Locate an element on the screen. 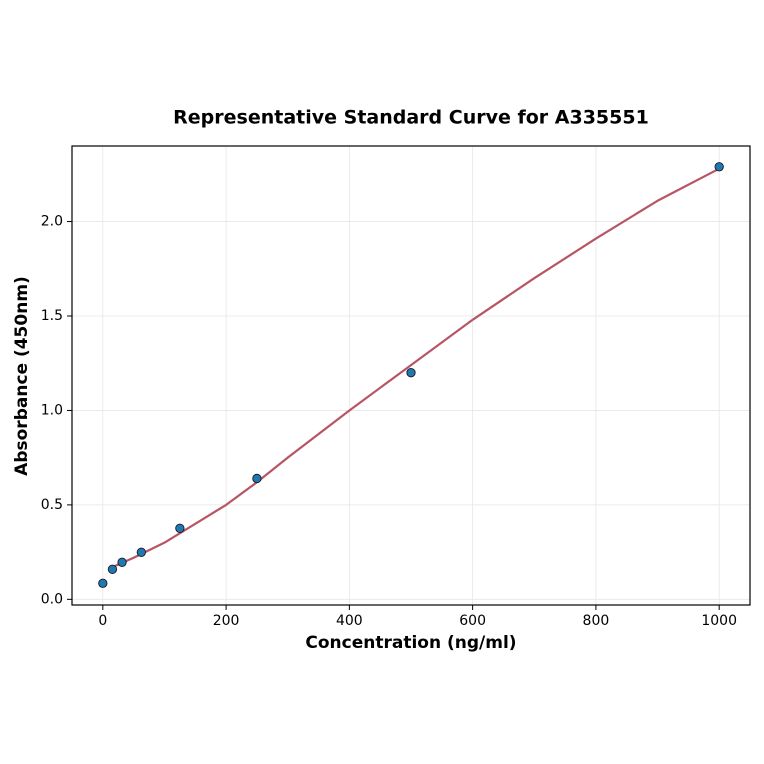 Image resolution: width=764 pixels, height=764 pixels. x-tick-label: 800 is located at coordinates (596, 621).